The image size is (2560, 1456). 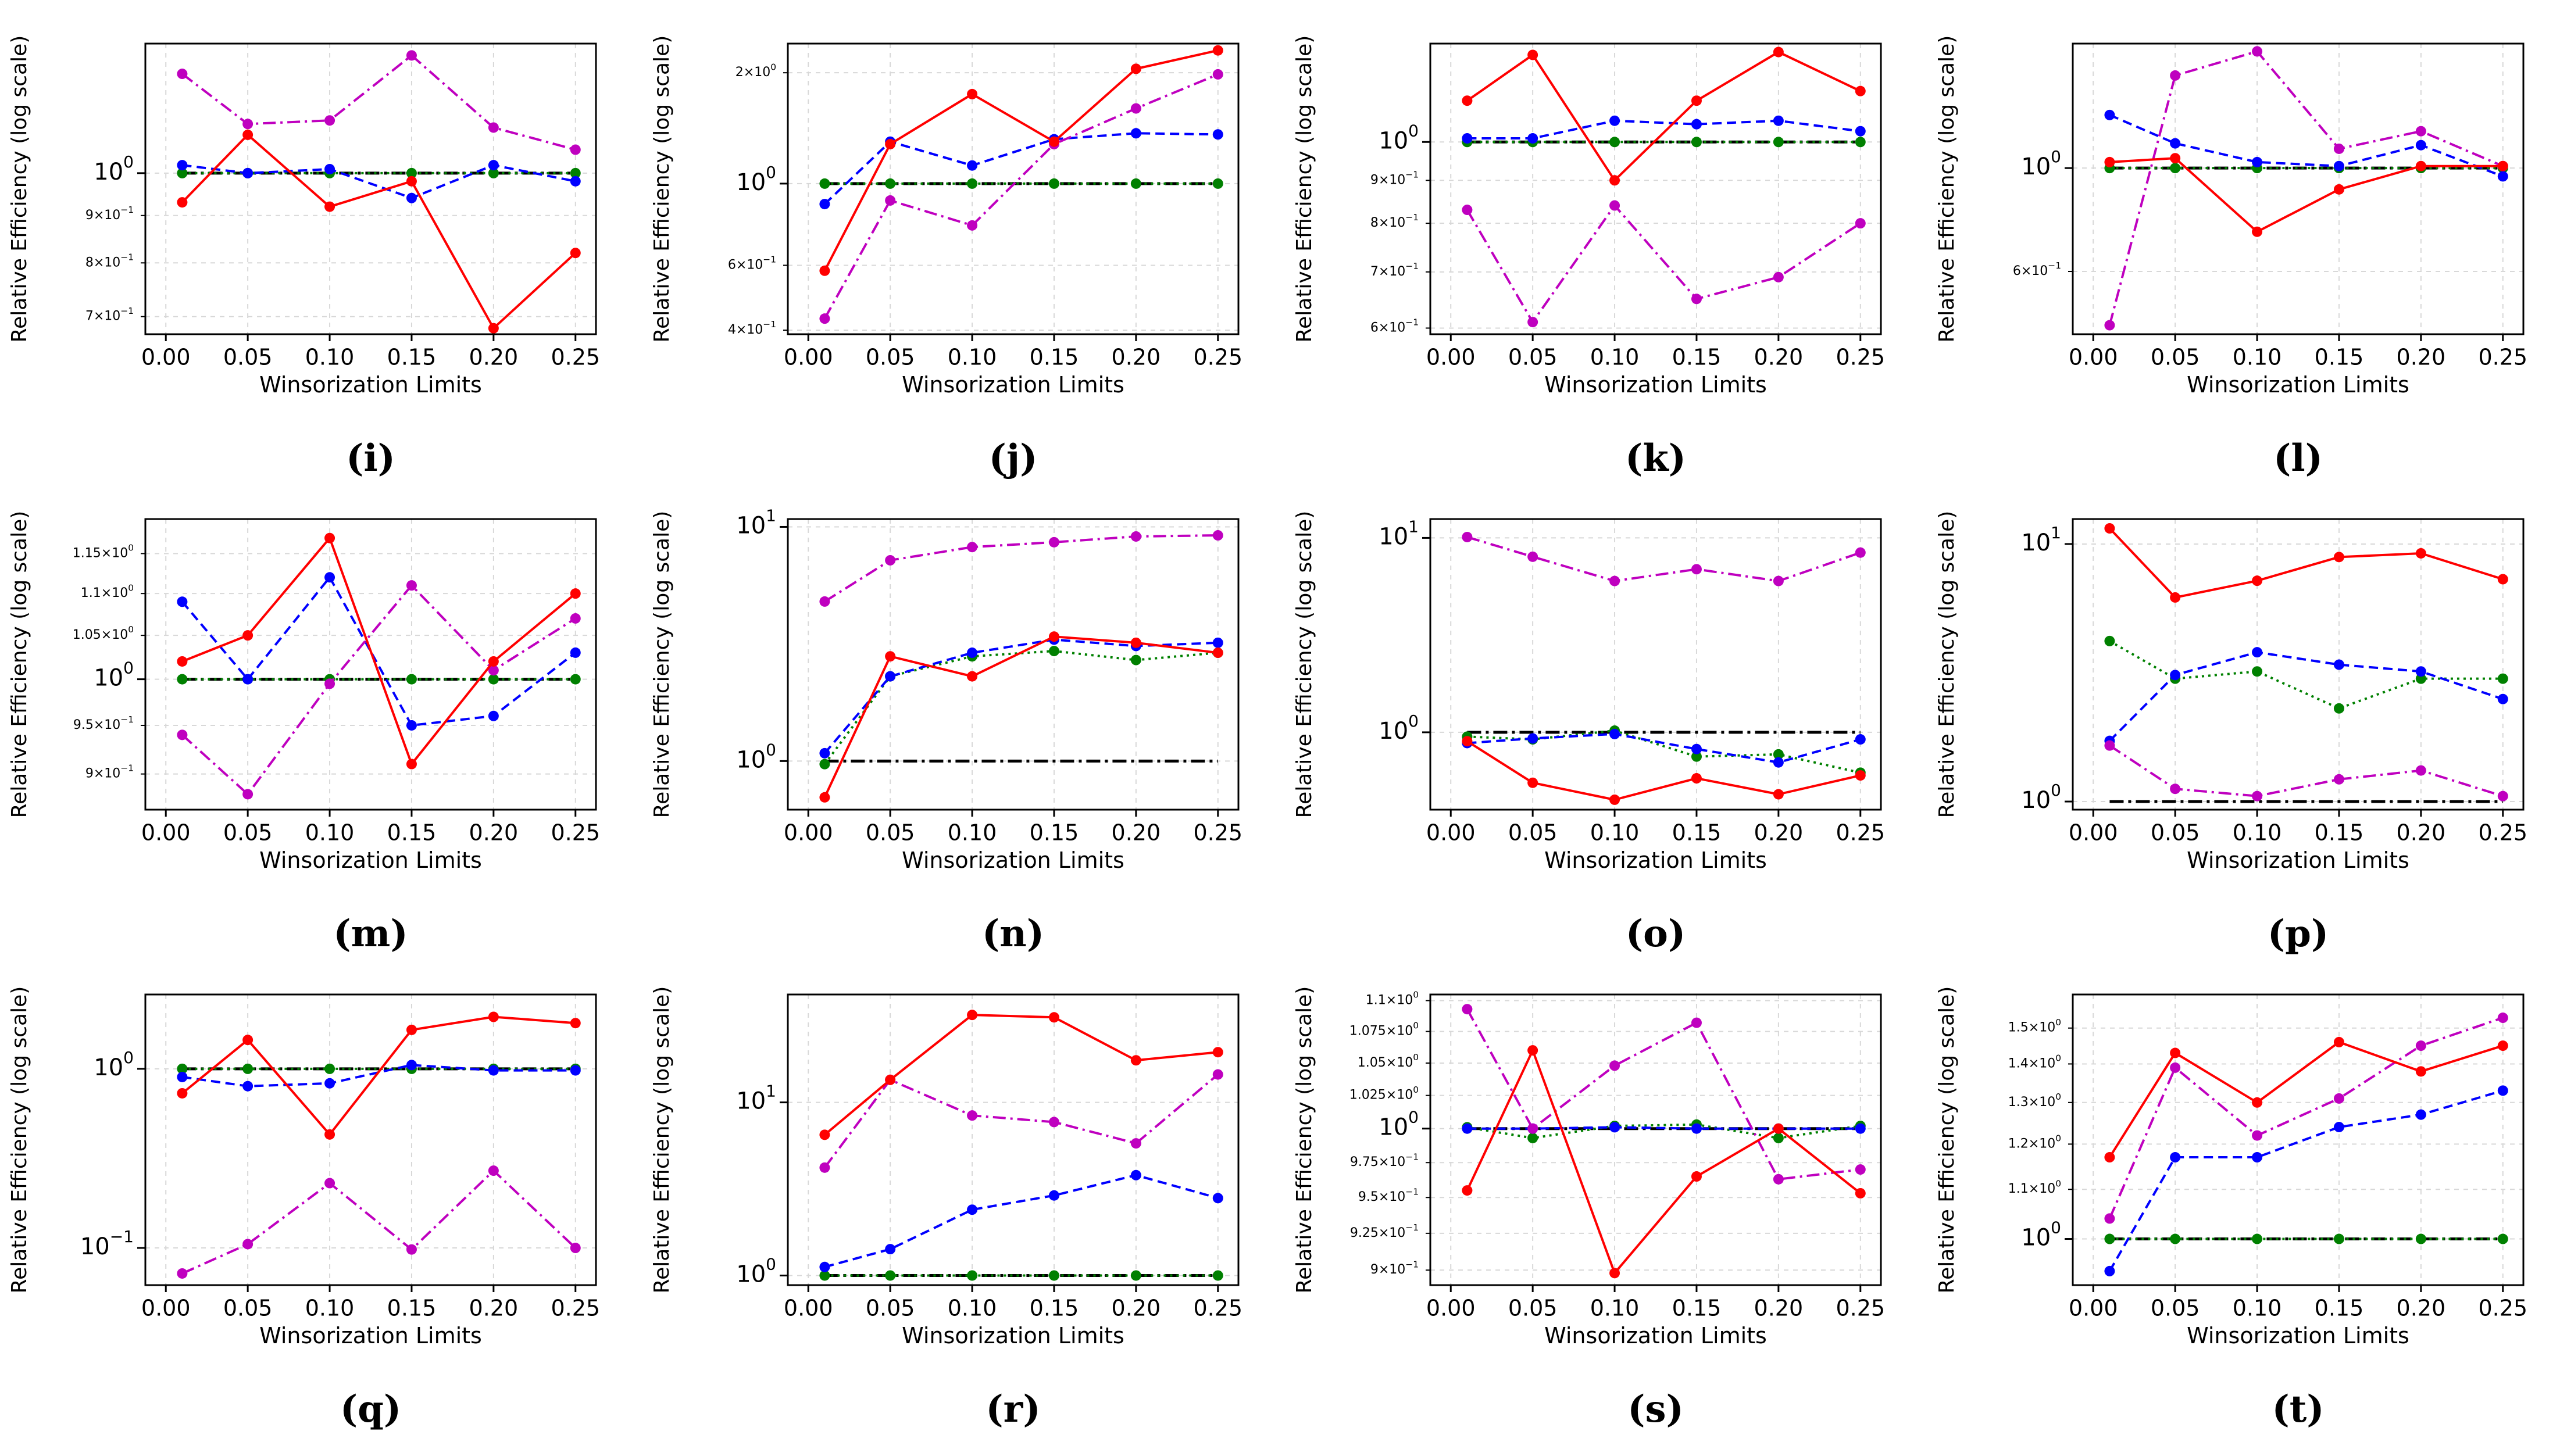 I want to click on panel-caption: (n), so click(x=1013, y=934).